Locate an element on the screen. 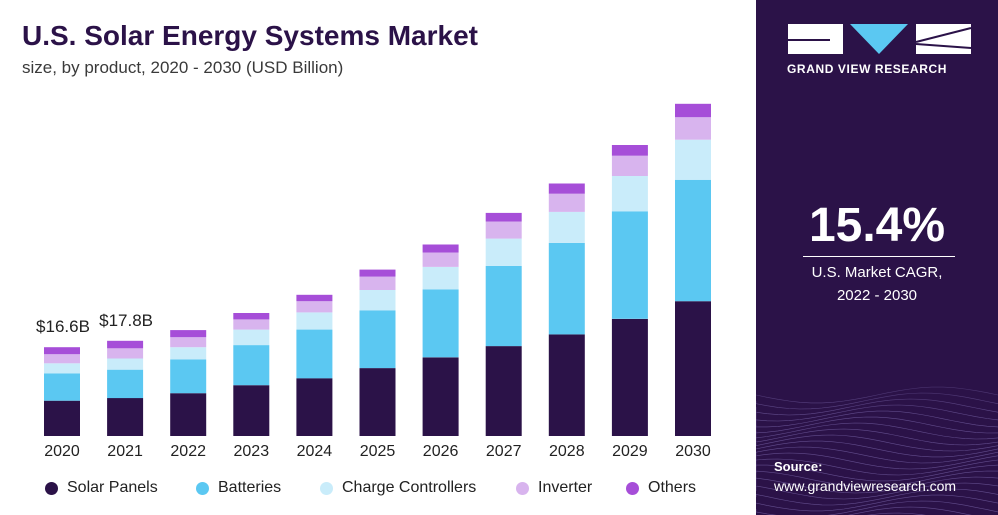 Image resolution: width=998 pixels, height=515 pixels. bar-segment-batteries-2020 is located at coordinates (62, 387).